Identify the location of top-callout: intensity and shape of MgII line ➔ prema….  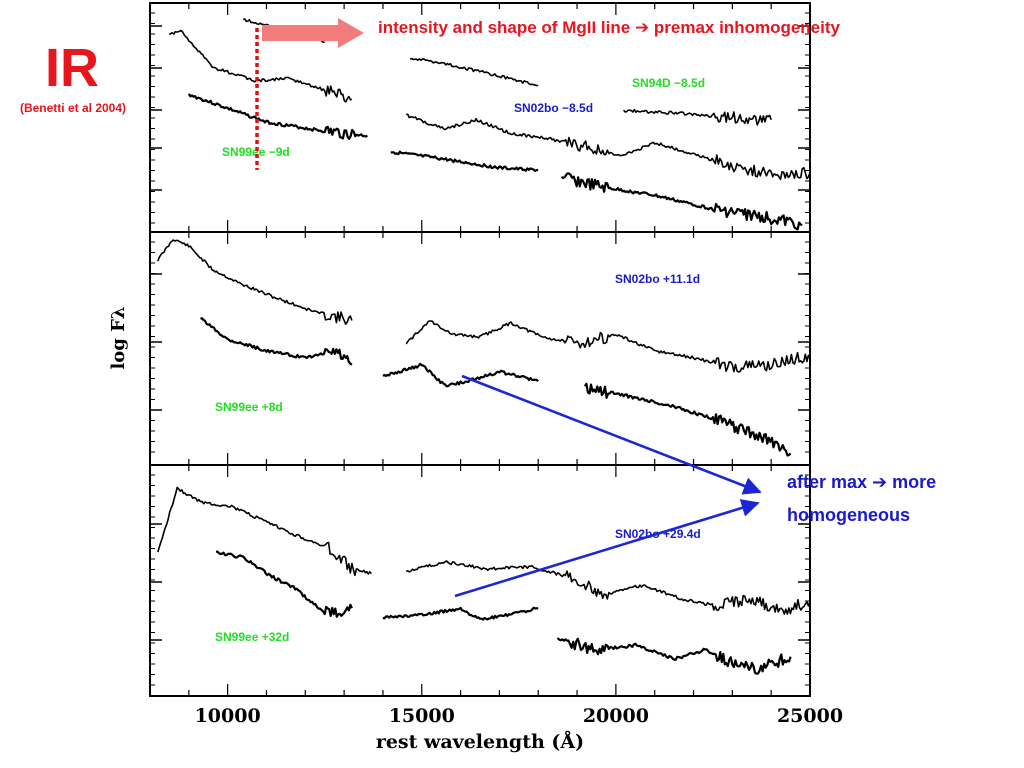
(609, 27).